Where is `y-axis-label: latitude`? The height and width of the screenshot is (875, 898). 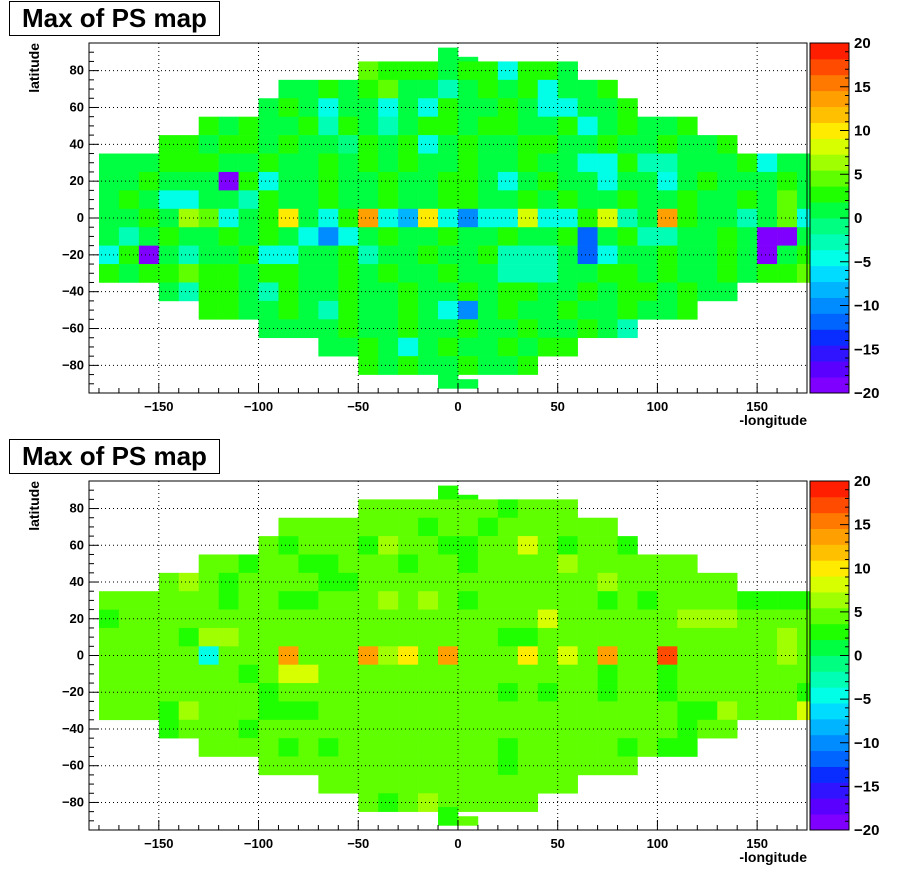 y-axis-label: latitude is located at coordinates (34, 506).